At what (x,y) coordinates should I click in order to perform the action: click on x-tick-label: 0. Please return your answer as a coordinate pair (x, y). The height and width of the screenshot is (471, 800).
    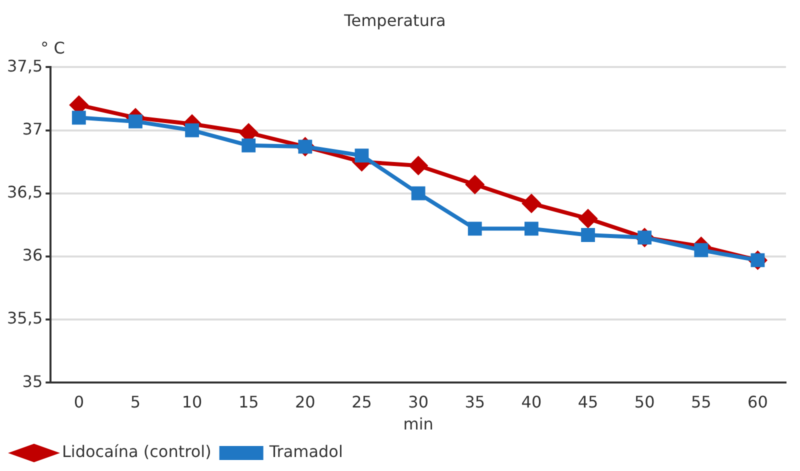
    Looking at the image, I should click on (79, 402).